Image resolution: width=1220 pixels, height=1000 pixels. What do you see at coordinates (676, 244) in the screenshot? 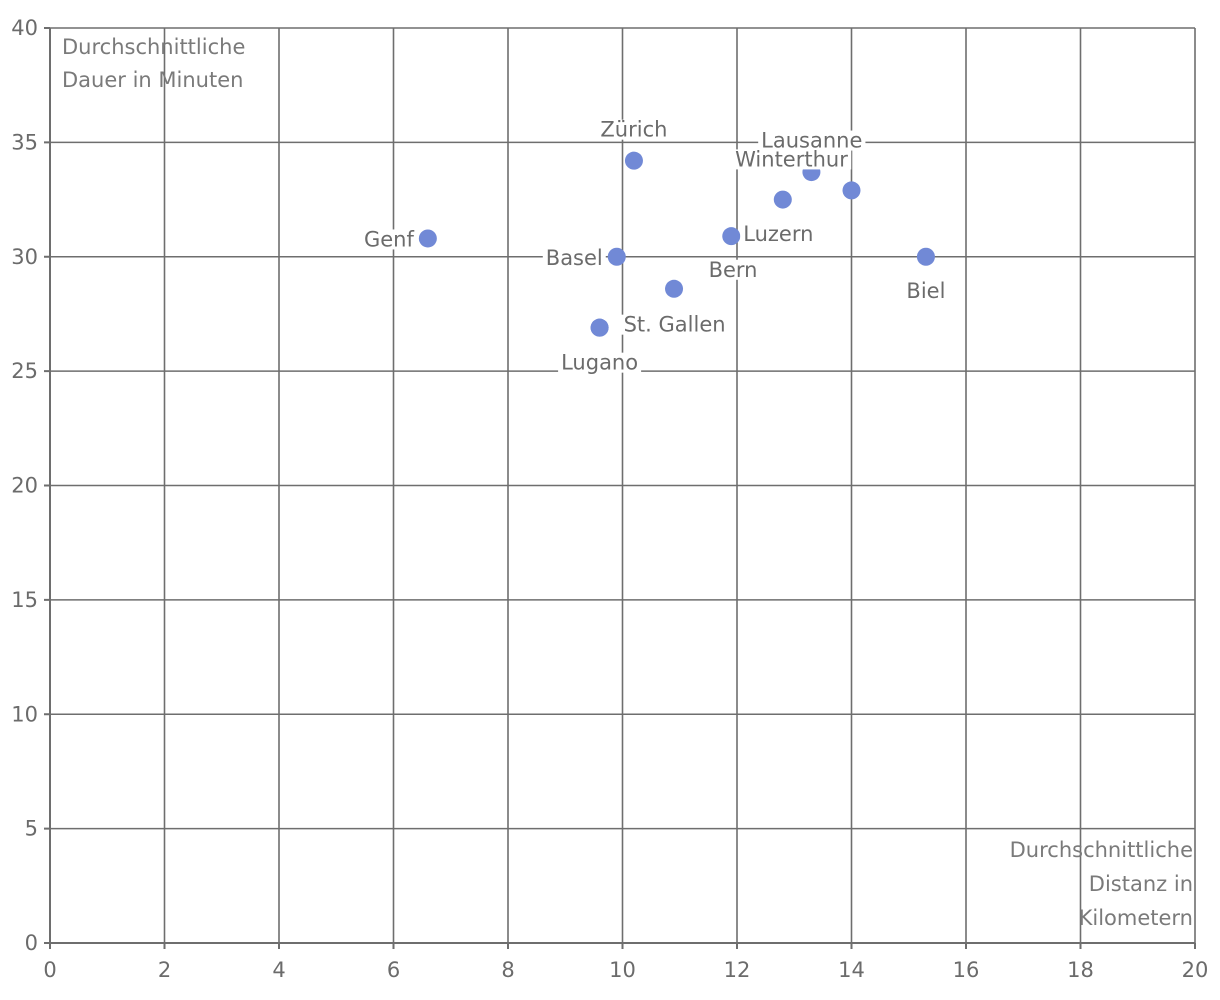
I see `data-points` at bounding box center [676, 244].